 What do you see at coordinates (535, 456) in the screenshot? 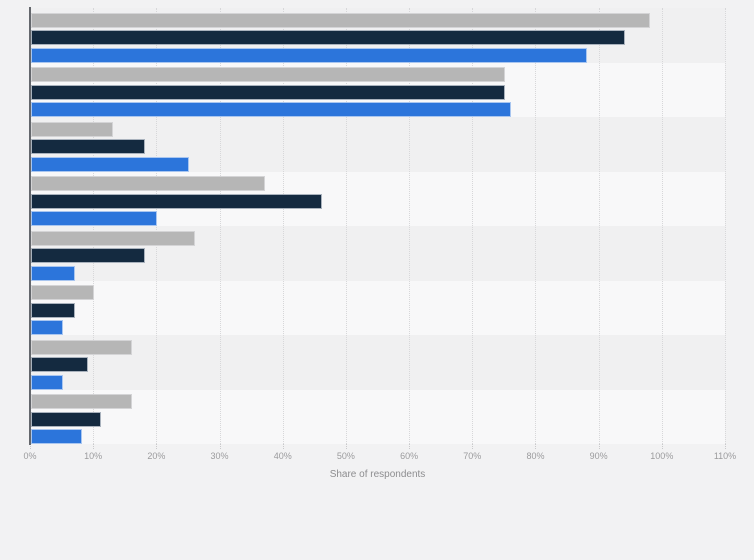
I see `x-tick-label: 80%` at bounding box center [535, 456].